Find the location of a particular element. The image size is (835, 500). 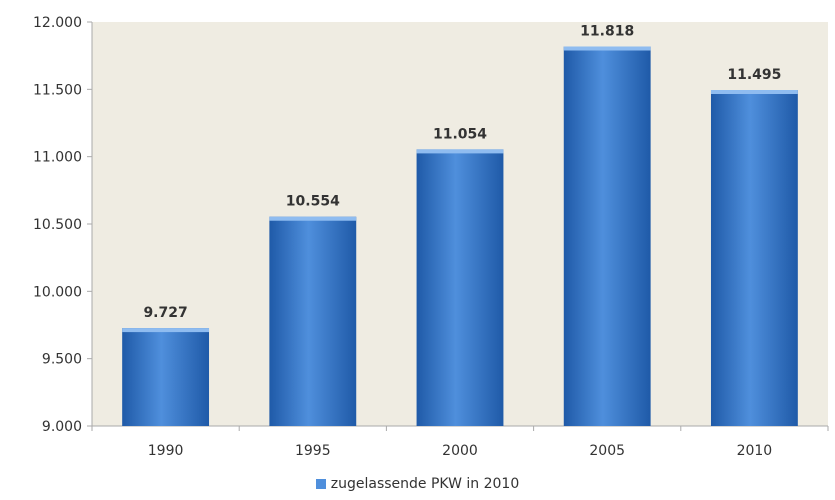

x-tick-label: 1990 is located at coordinates (166, 451).